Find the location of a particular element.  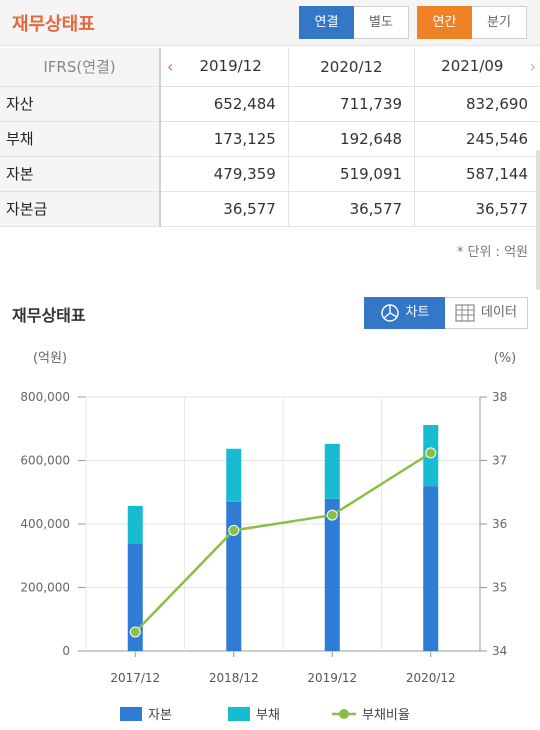

x-tick-label: 2019/12 is located at coordinates (332, 678).